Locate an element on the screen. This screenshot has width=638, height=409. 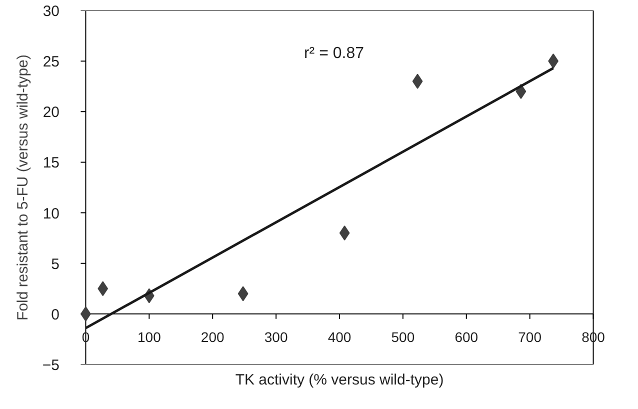
y-tick-label: 15 is located at coordinates (51, 163).